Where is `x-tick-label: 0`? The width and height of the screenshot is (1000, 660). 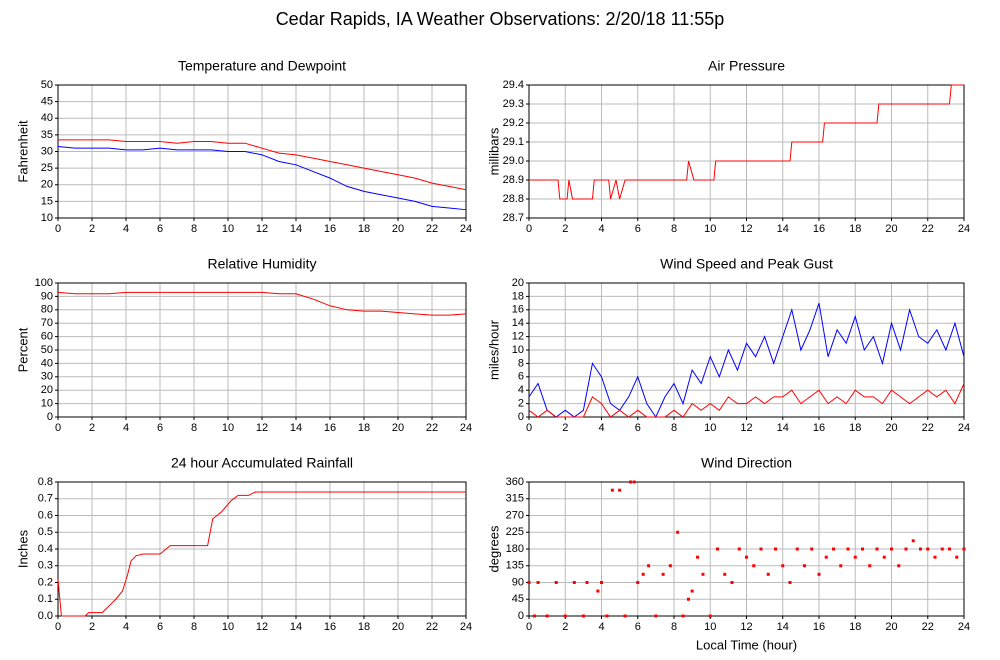 x-tick-label: 0 is located at coordinates (58, 229).